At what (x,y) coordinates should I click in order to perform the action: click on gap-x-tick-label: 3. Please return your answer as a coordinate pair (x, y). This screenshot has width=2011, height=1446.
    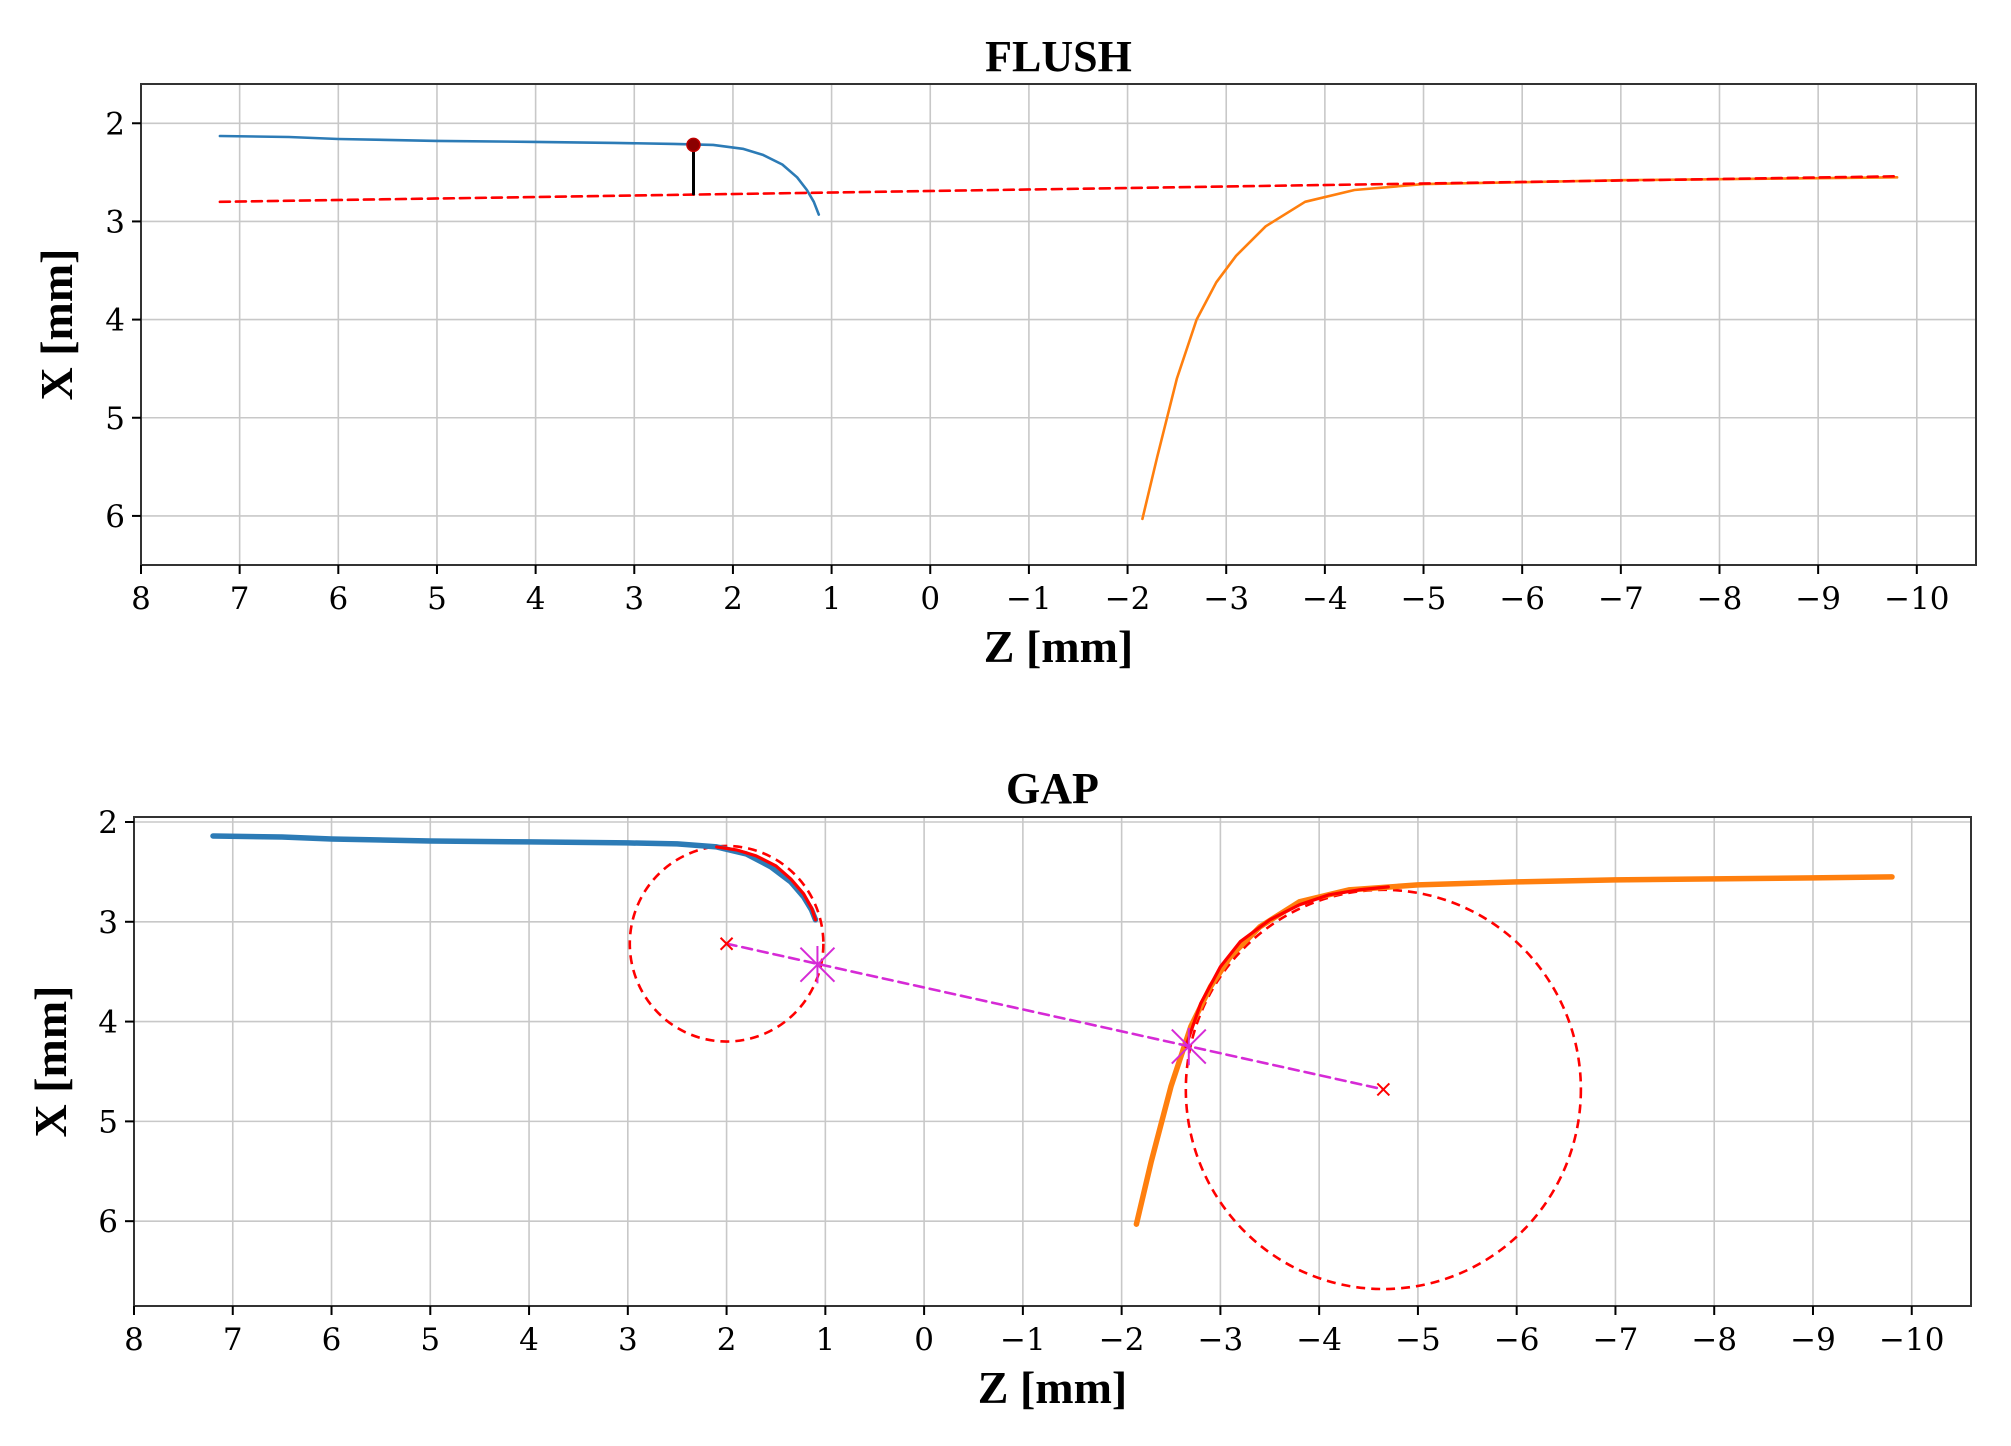
    Looking at the image, I should click on (628, 1340).